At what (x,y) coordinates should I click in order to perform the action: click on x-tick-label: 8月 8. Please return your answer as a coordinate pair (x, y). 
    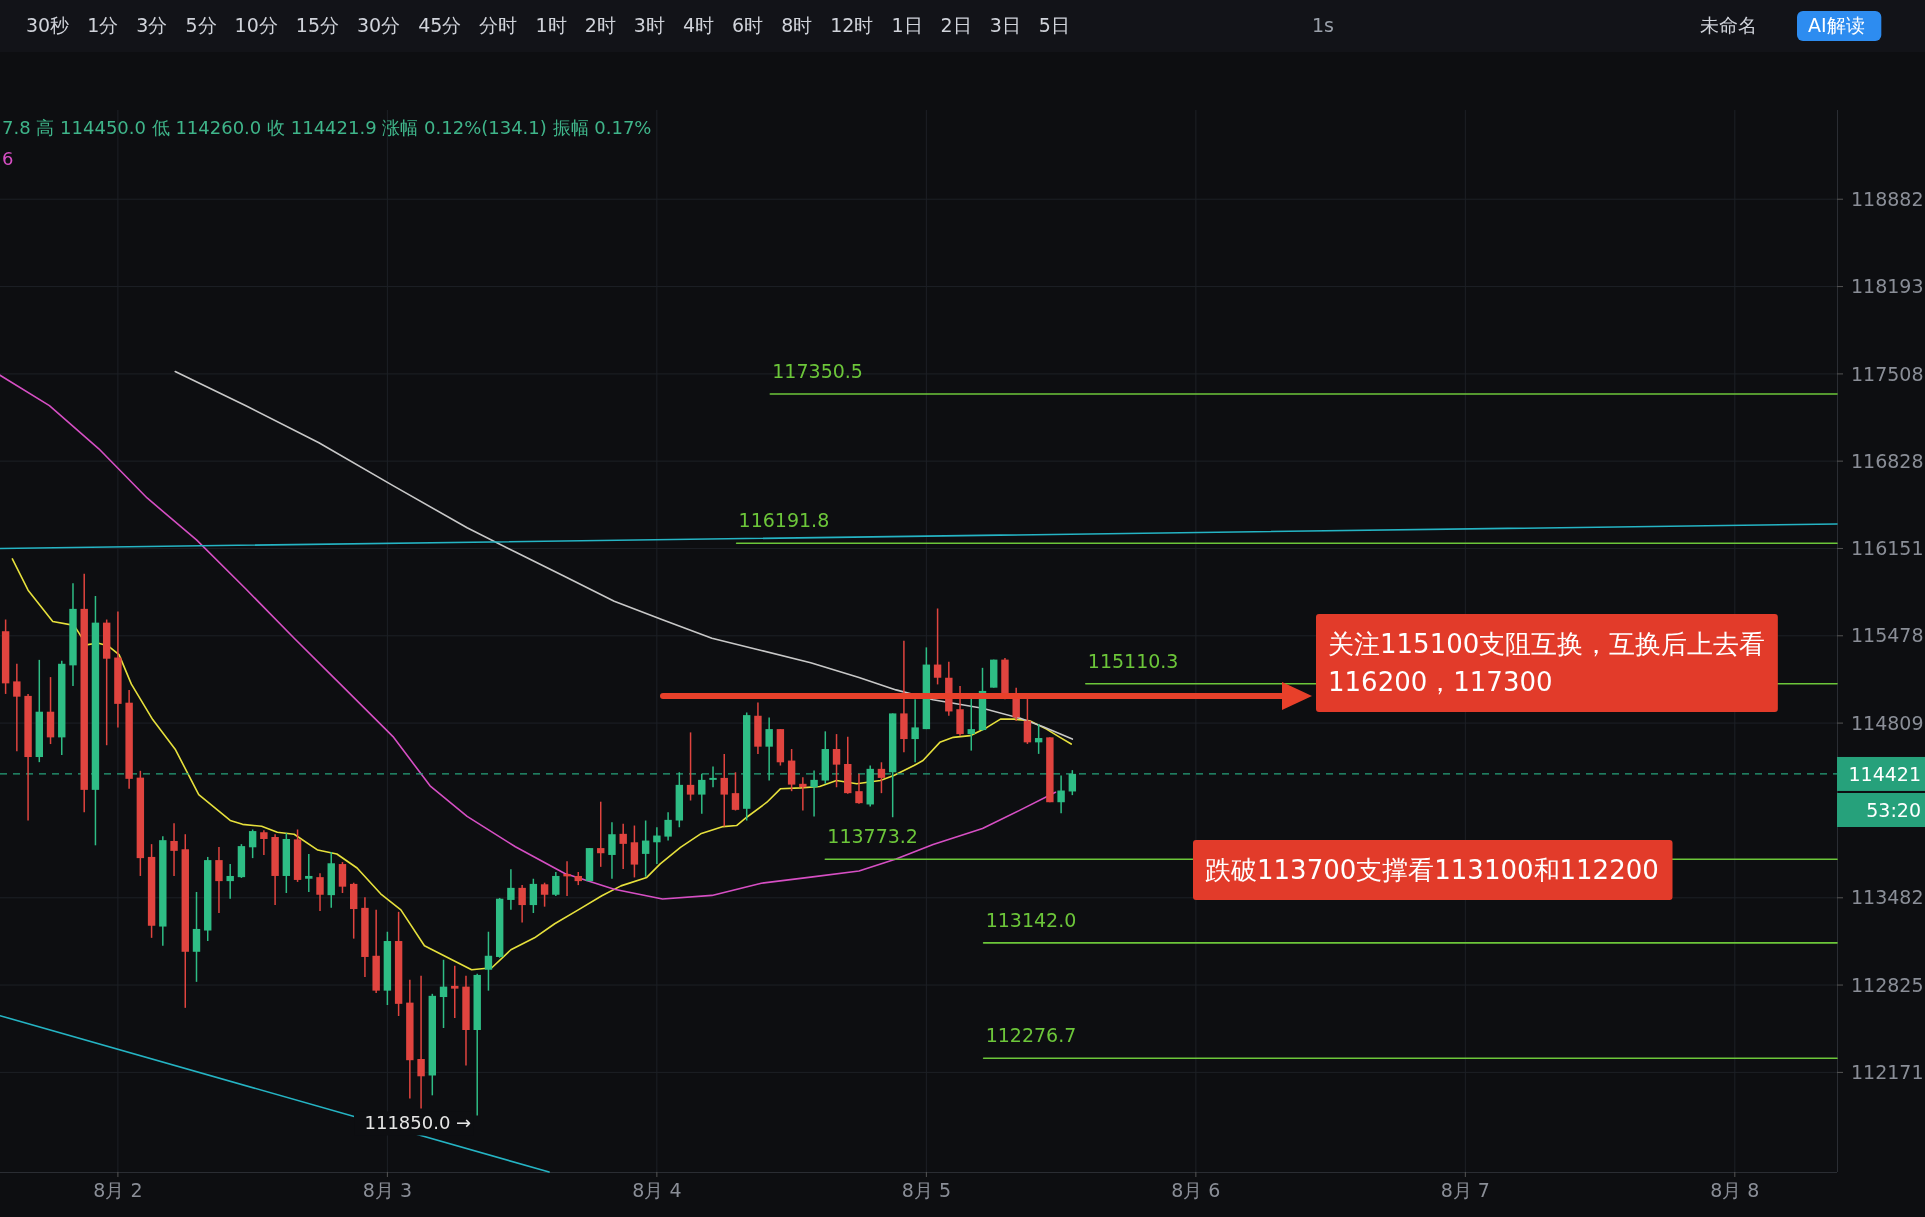
    Looking at the image, I should click on (1735, 1190).